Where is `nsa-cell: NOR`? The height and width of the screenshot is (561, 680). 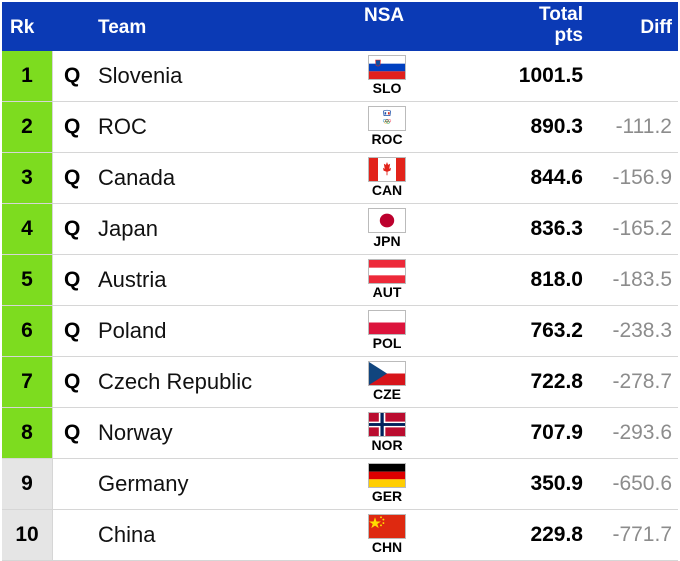 nsa-cell: NOR is located at coordinates (387, 432).